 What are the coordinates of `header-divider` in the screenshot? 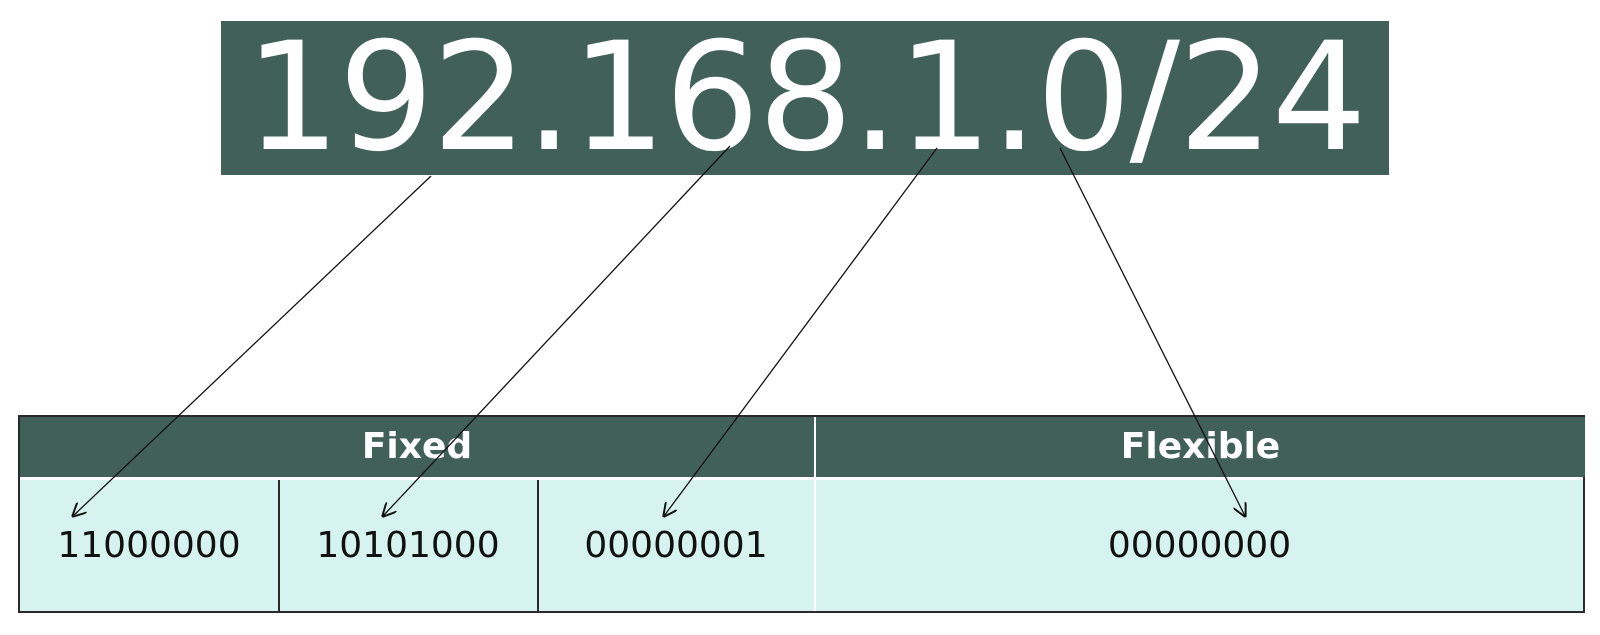 It's located at (815, 447).